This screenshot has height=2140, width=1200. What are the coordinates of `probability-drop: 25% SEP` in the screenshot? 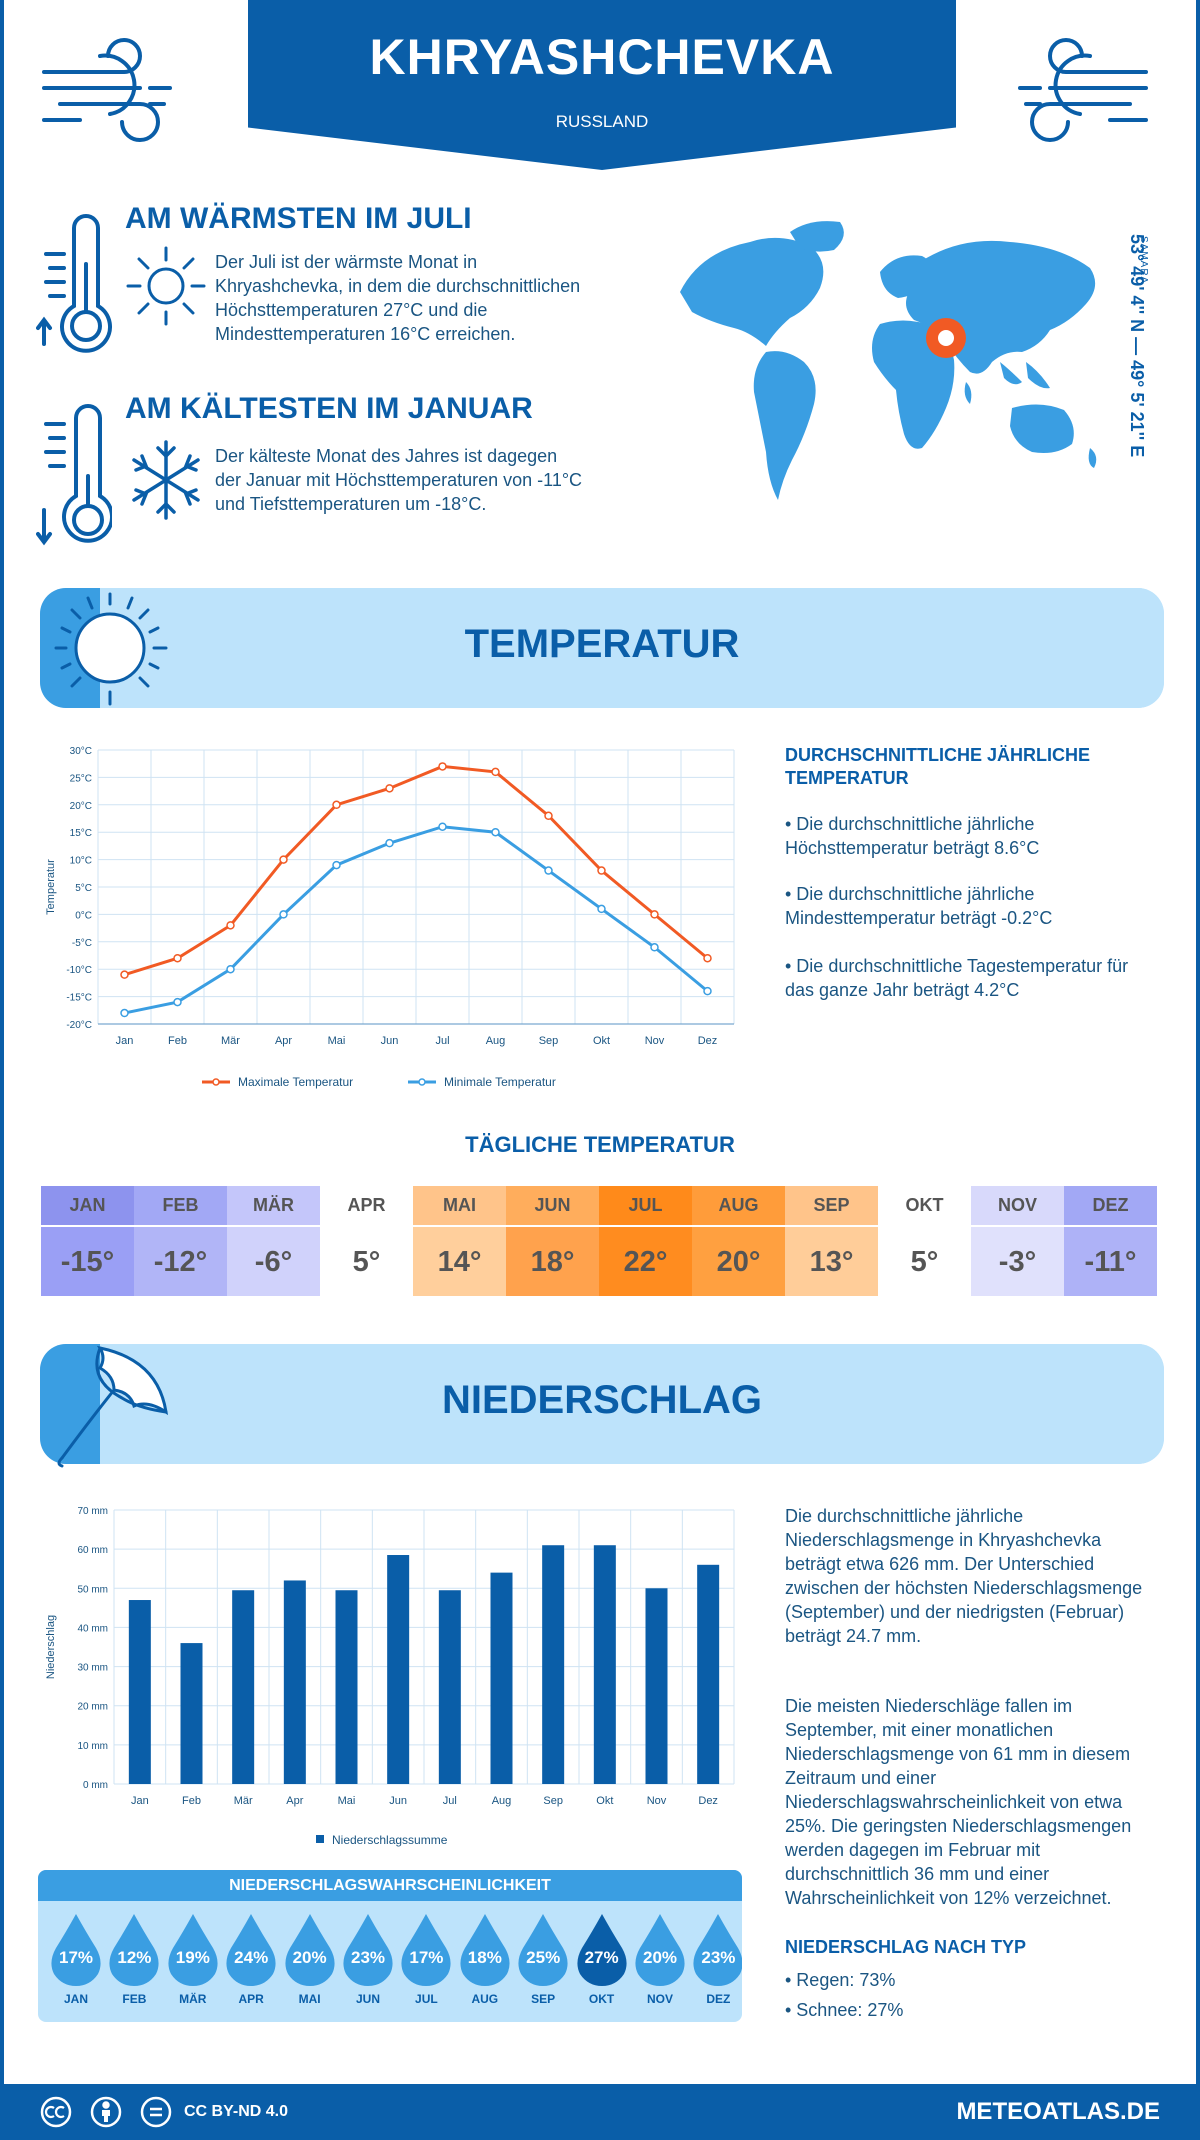 It's located at (543, 1959).